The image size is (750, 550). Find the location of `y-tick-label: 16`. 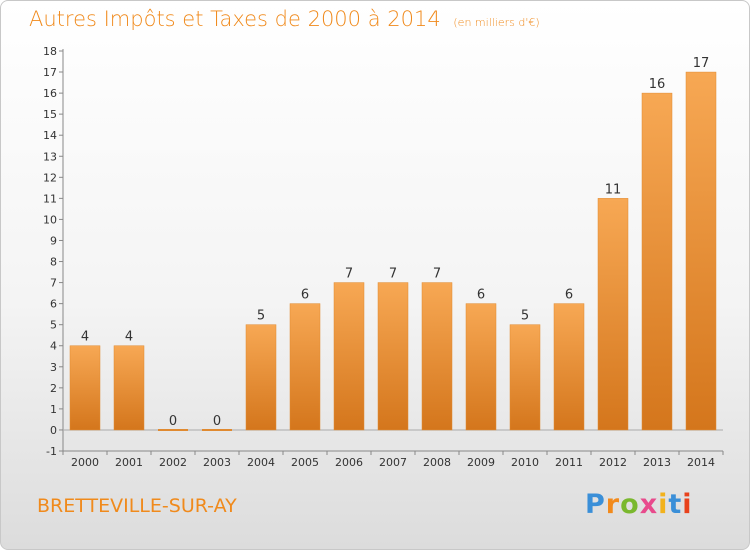

y-tick-label: 16 is located at coordinates (50, 93).